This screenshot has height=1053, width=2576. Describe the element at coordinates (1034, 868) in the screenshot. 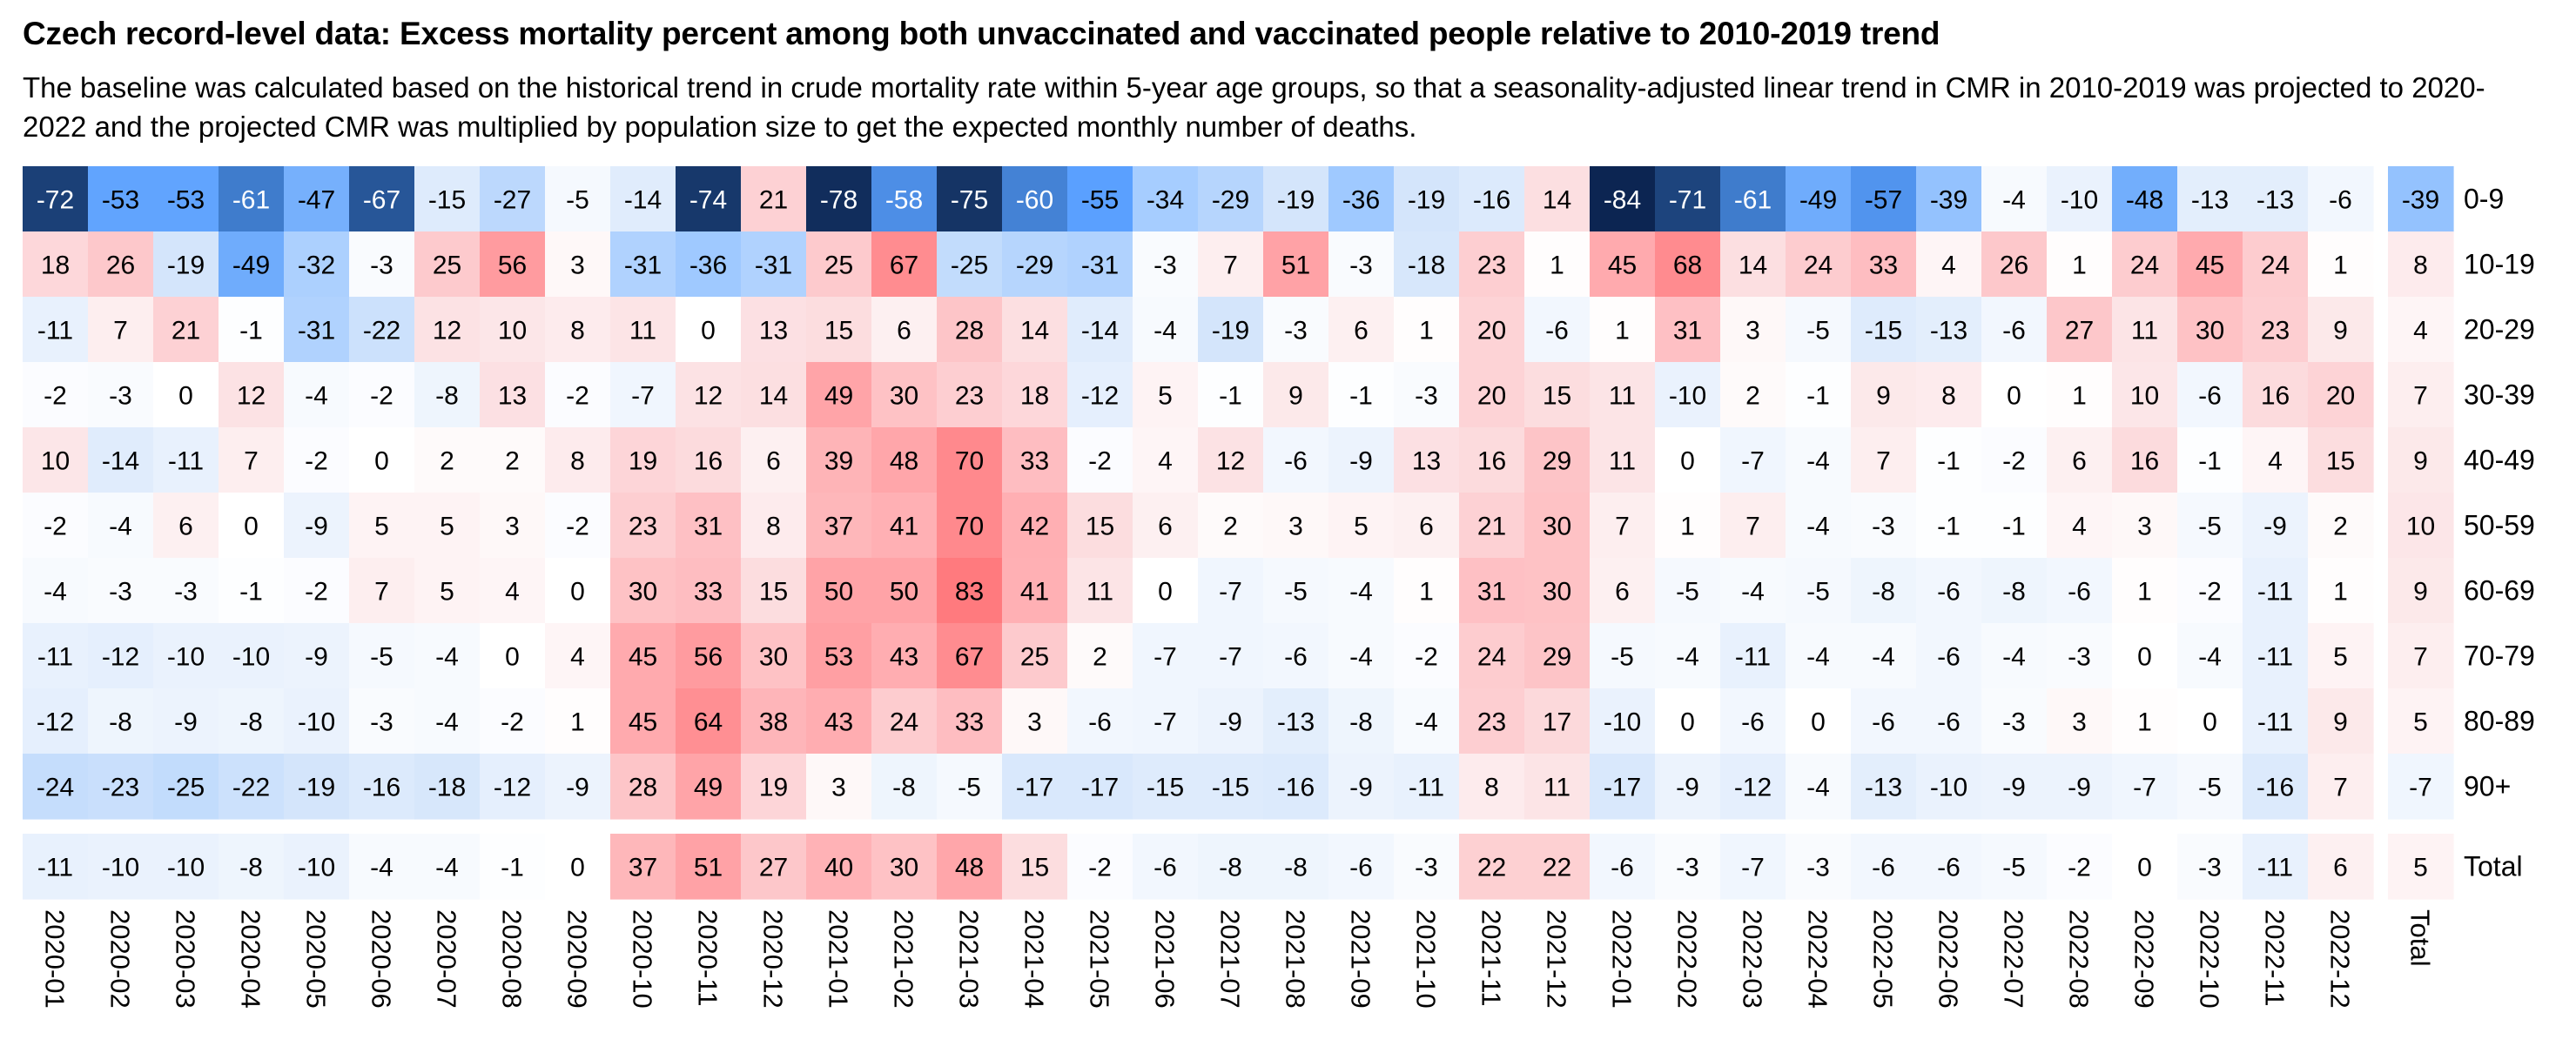

I see `column-total-cell-label: 15` at that location.